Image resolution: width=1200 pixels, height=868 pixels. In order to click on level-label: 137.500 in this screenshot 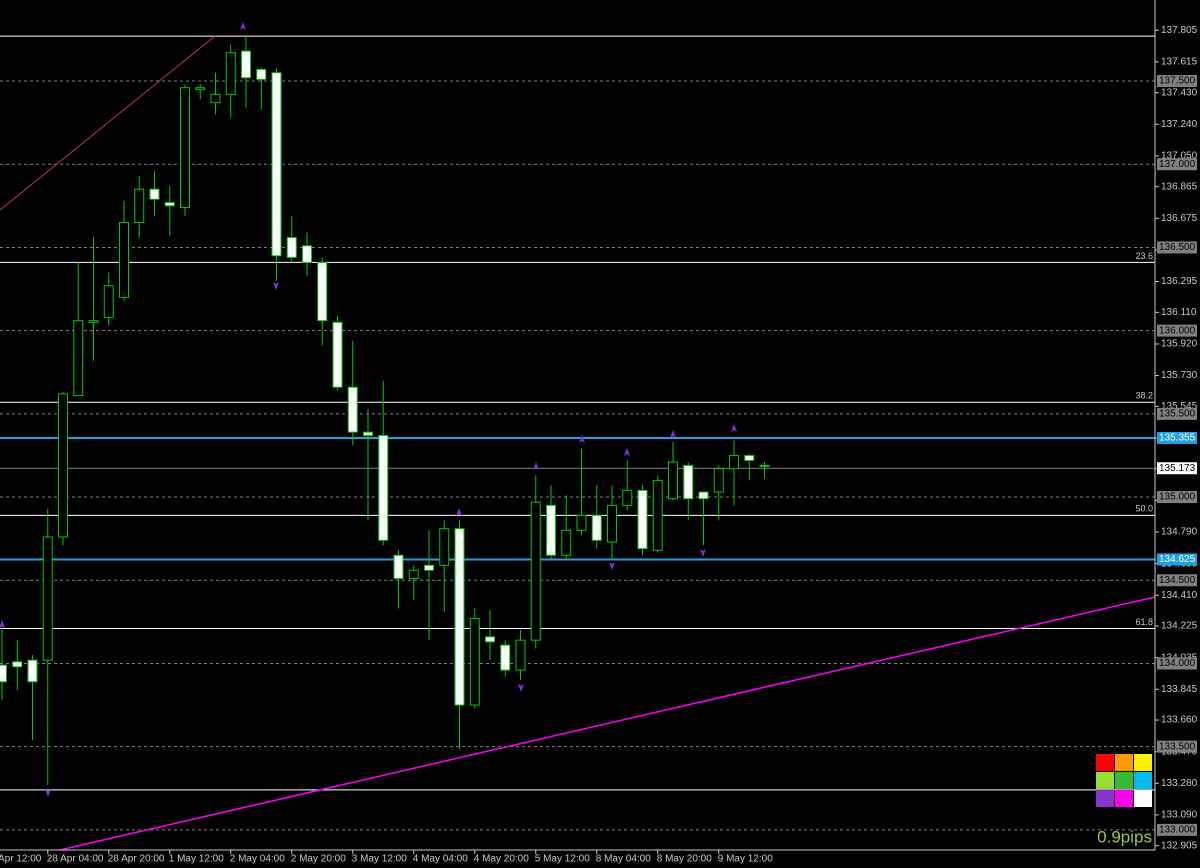, I will do `click(1177, 81)`.